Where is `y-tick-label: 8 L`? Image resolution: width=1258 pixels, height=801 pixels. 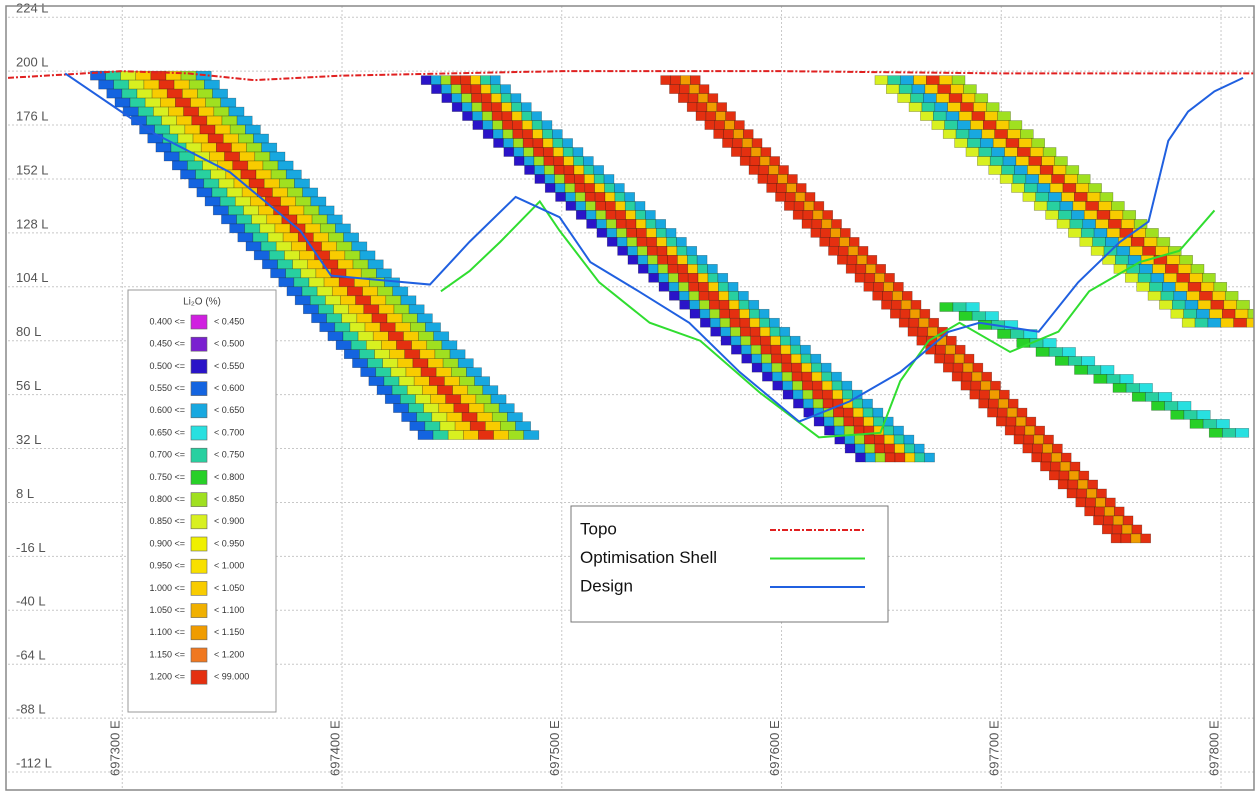
y-tick-label: 8 L is located at coordinates (25, 493).